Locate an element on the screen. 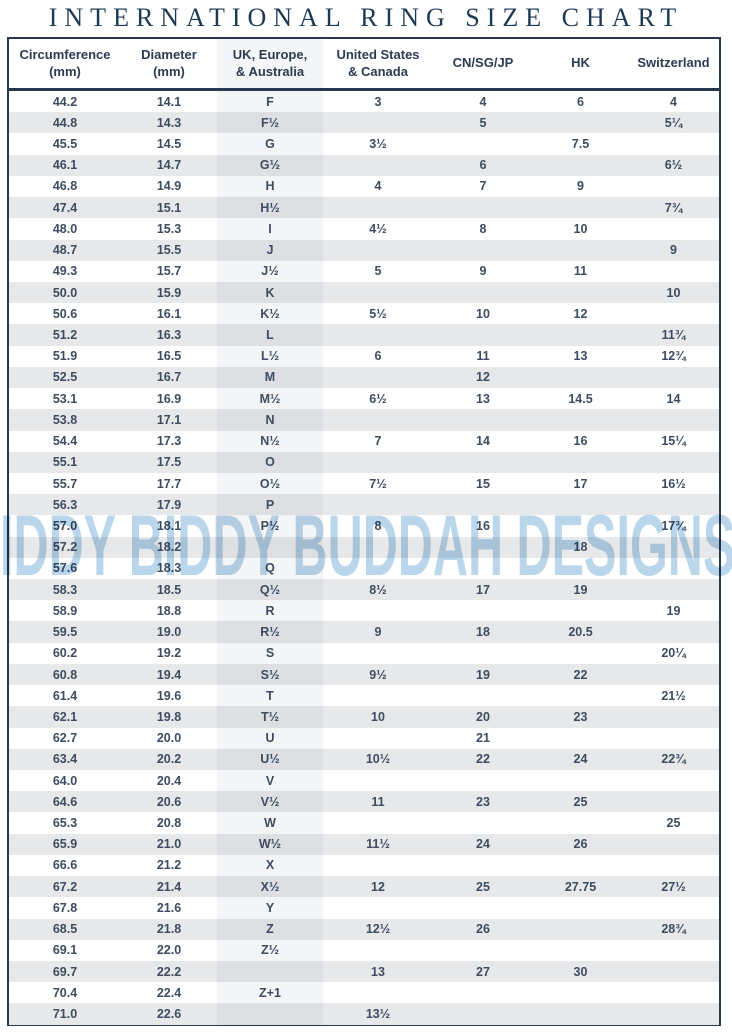  cell: 26 is located at coordinates (483, 929).